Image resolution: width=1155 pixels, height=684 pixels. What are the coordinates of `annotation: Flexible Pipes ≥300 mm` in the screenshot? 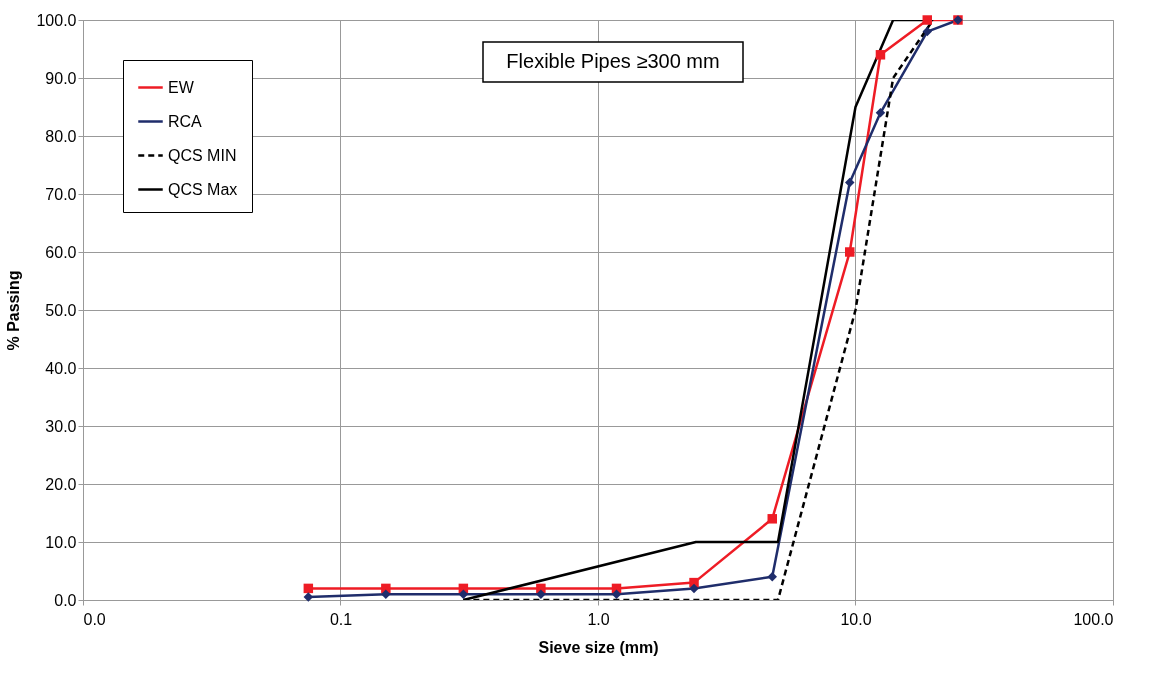 It's located at (613, 61).